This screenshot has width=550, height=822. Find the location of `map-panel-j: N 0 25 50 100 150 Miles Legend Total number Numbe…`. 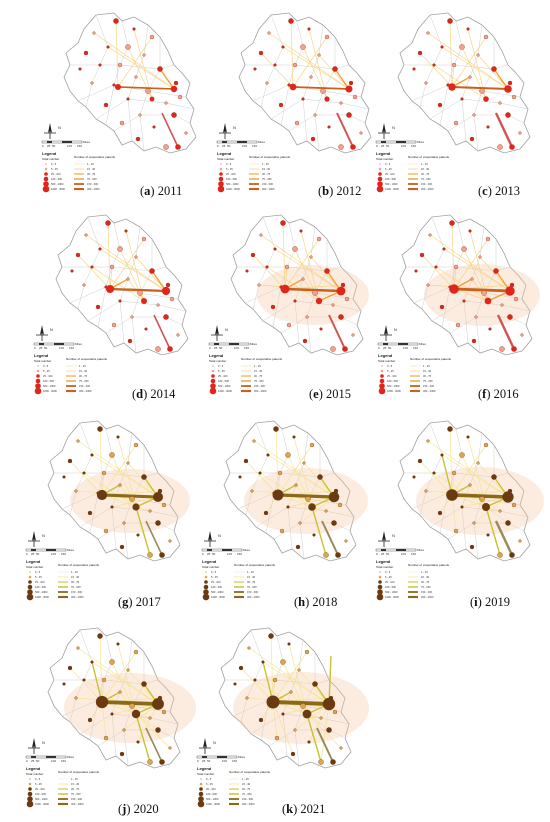

map-panel-j: N 0 25 50 100 150 Miles Legend Total number Numbe… is located at coordinates (111, 715).